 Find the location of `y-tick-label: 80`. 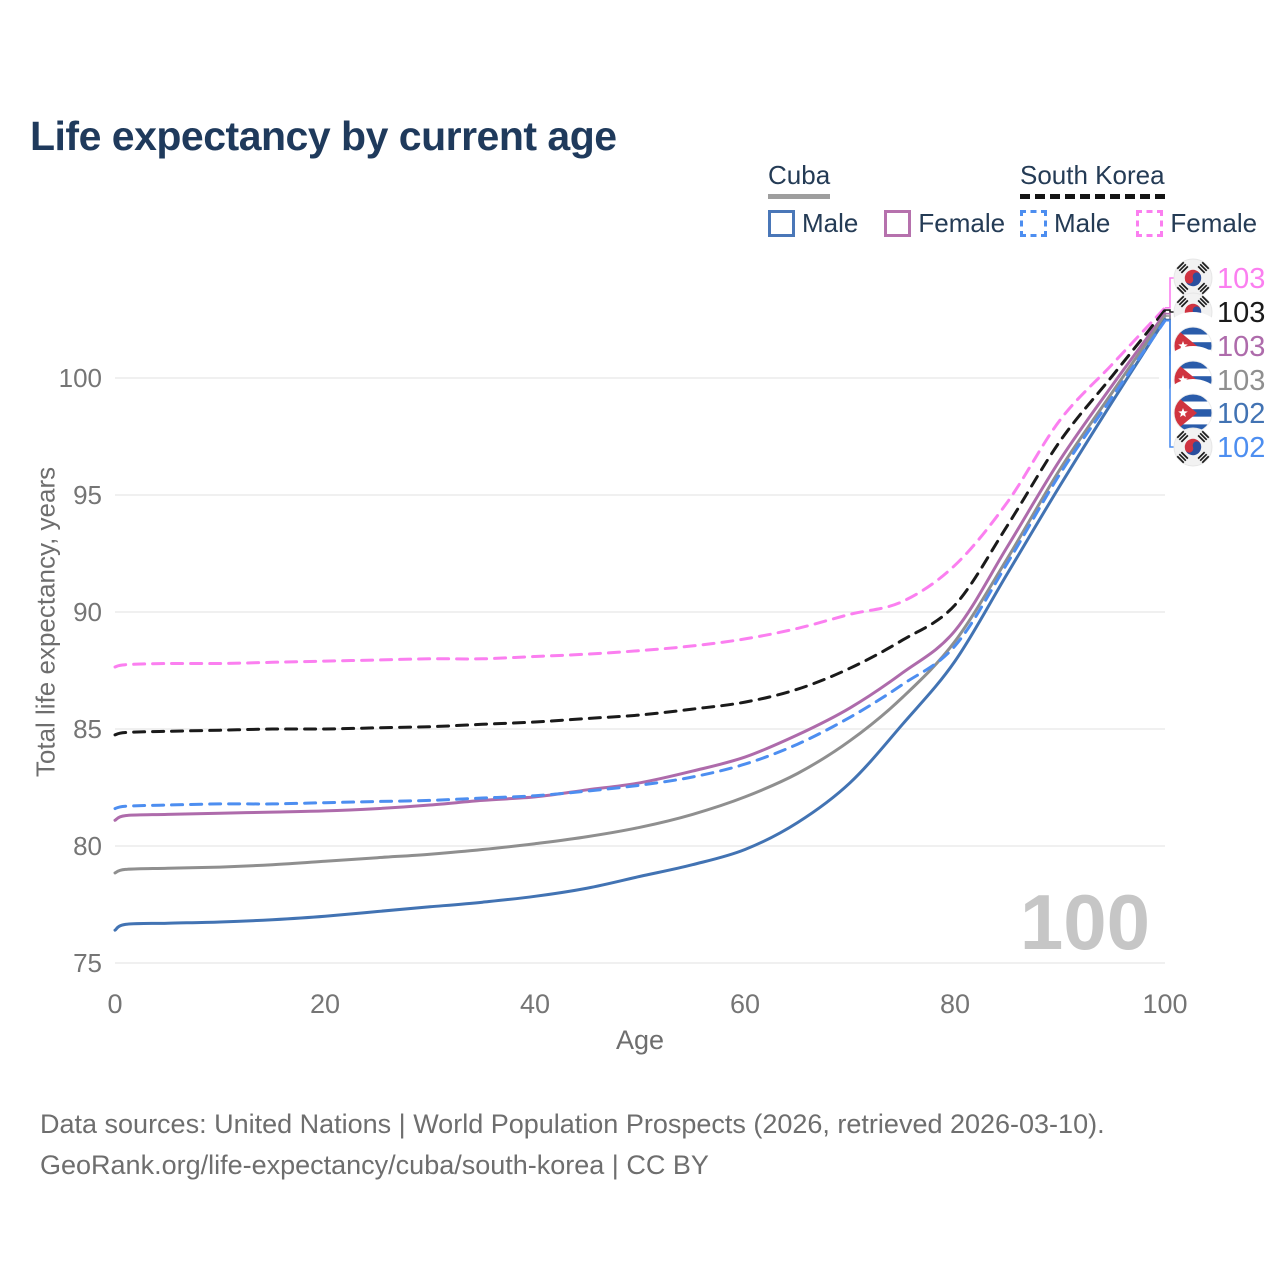

y-tick-label: 80 is located at coordinates (87, 846).